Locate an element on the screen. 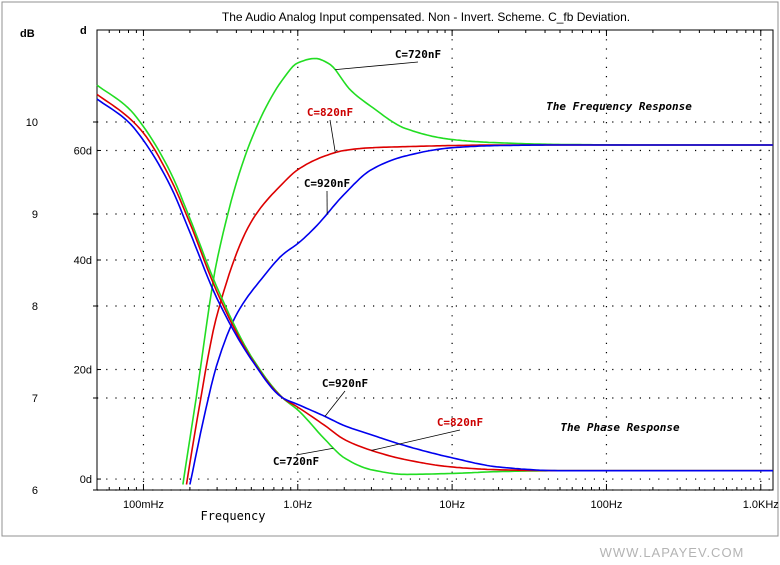 The height and width of the screenshot is (565, 780). right-axis-tick-label: 0d is located at coordinates (86, 480).